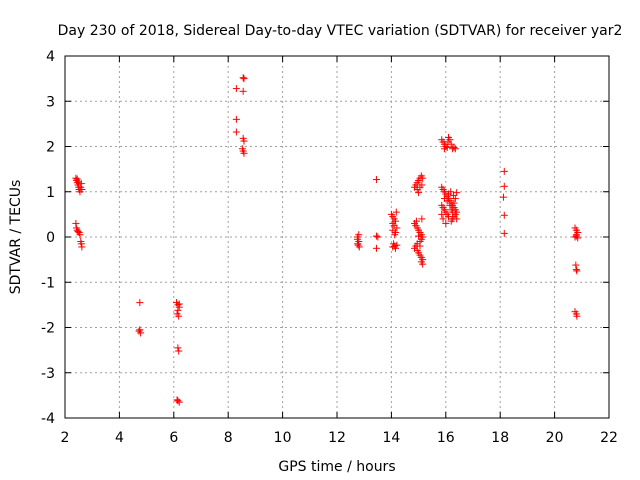  I want to click on x-axis-label: GPS time / hours, so click(336, 467).